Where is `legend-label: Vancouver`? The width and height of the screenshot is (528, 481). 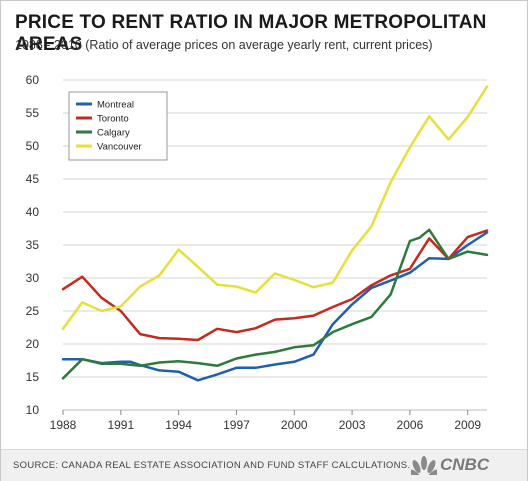
legend-label: Vancouver is located at coordinates (119, 147).